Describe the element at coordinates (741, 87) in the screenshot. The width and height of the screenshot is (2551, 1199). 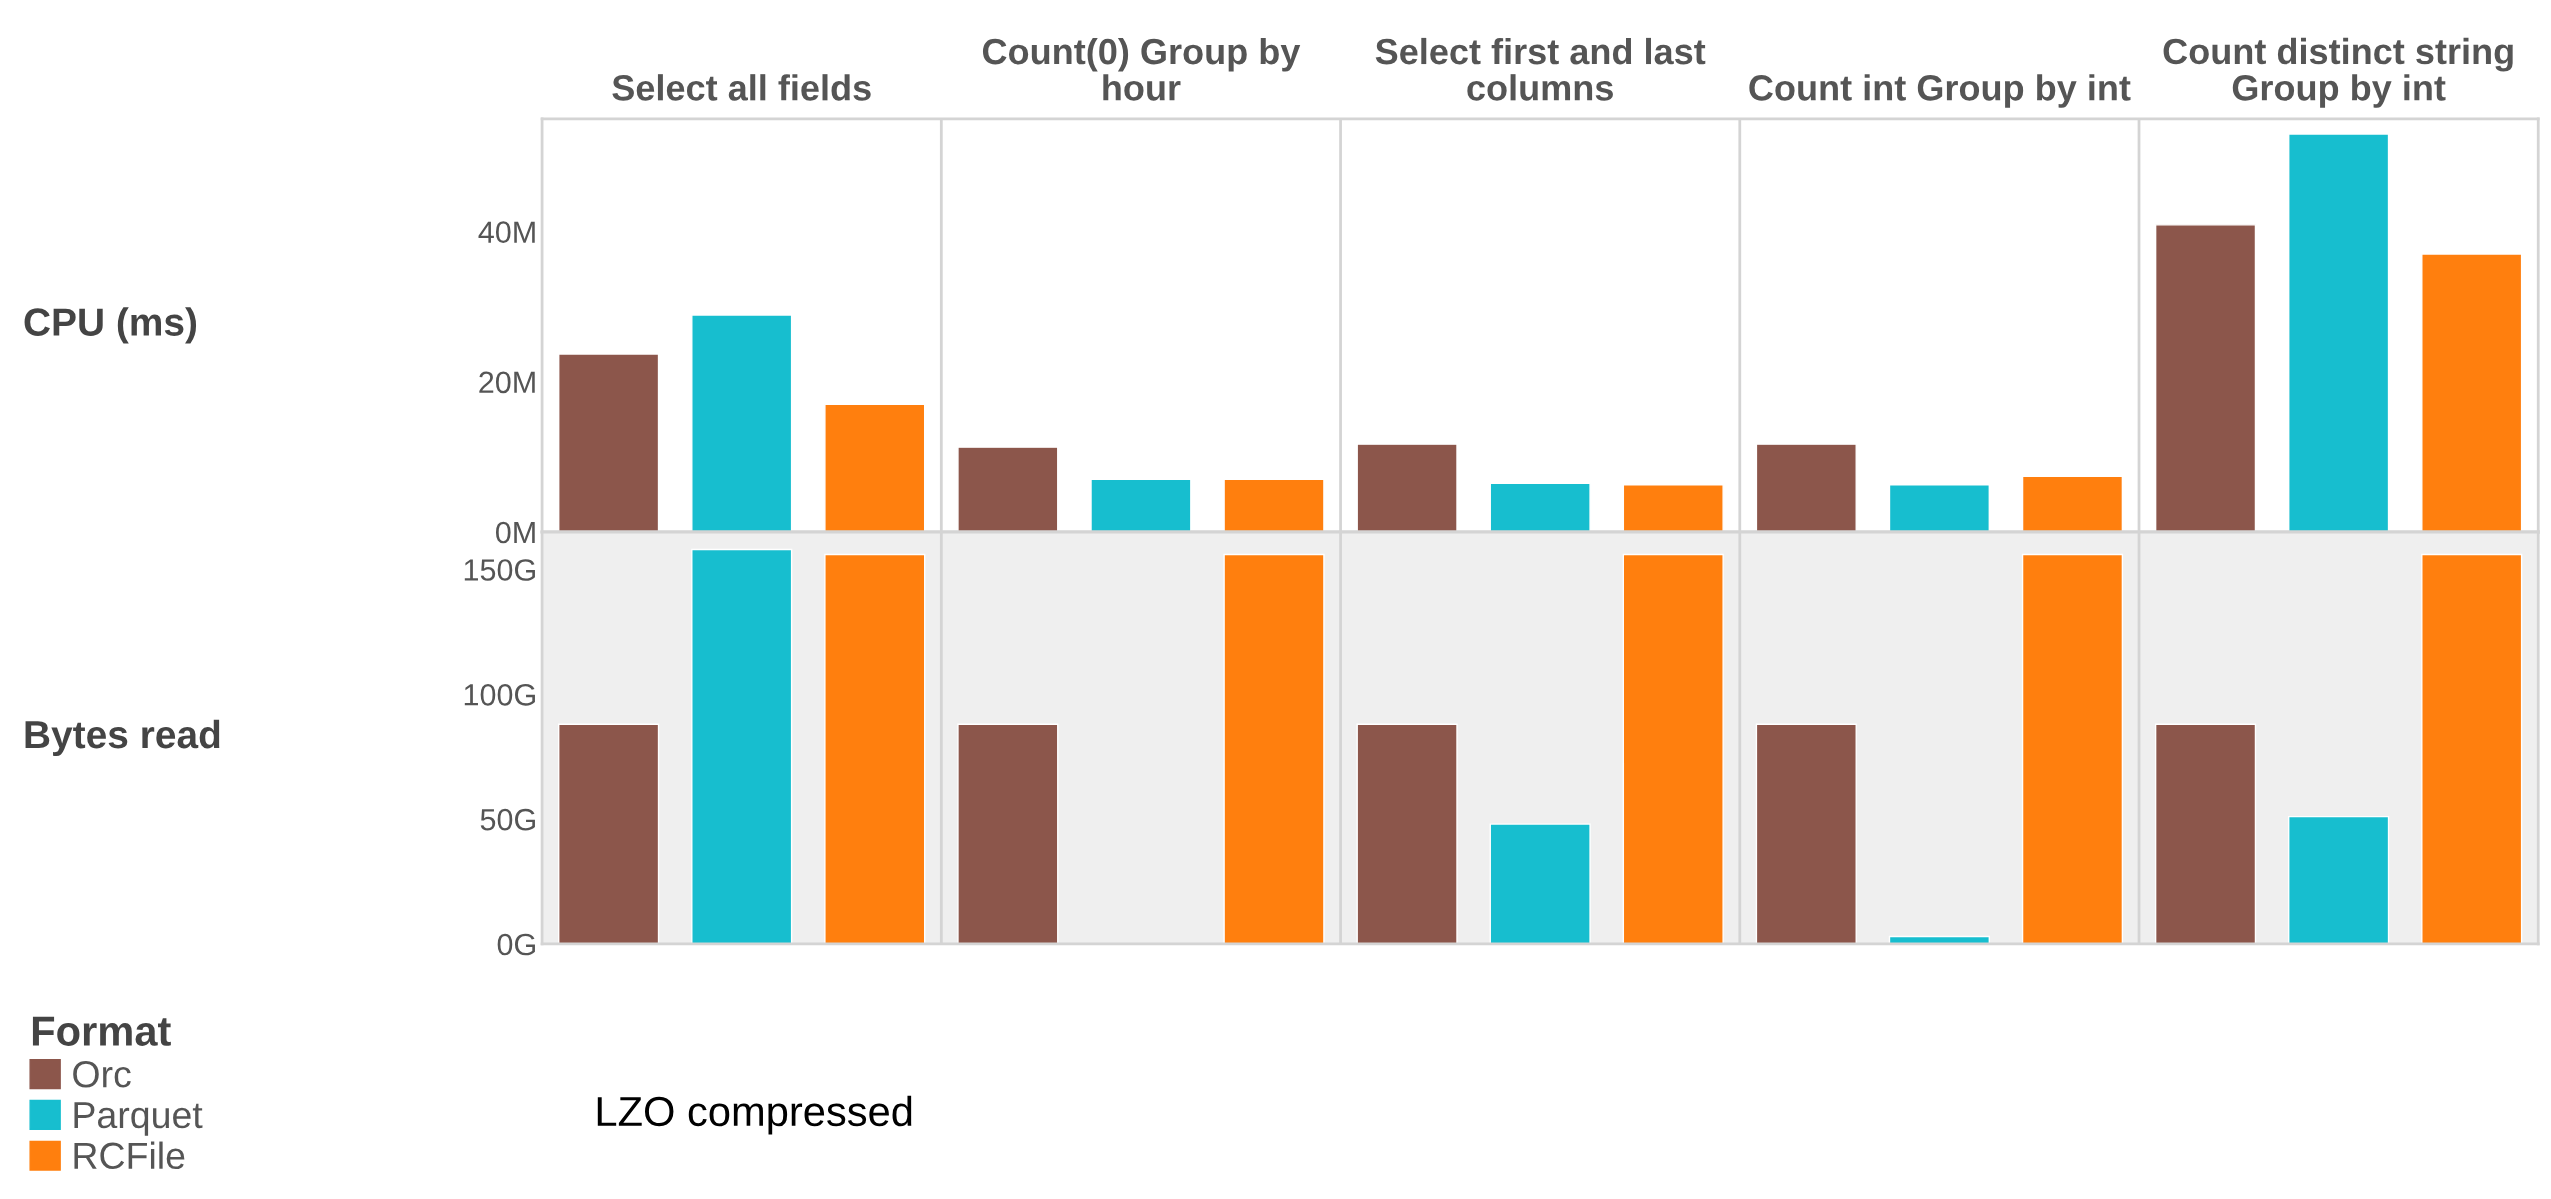
I see `x-tick-label: Select all fields` at that location.